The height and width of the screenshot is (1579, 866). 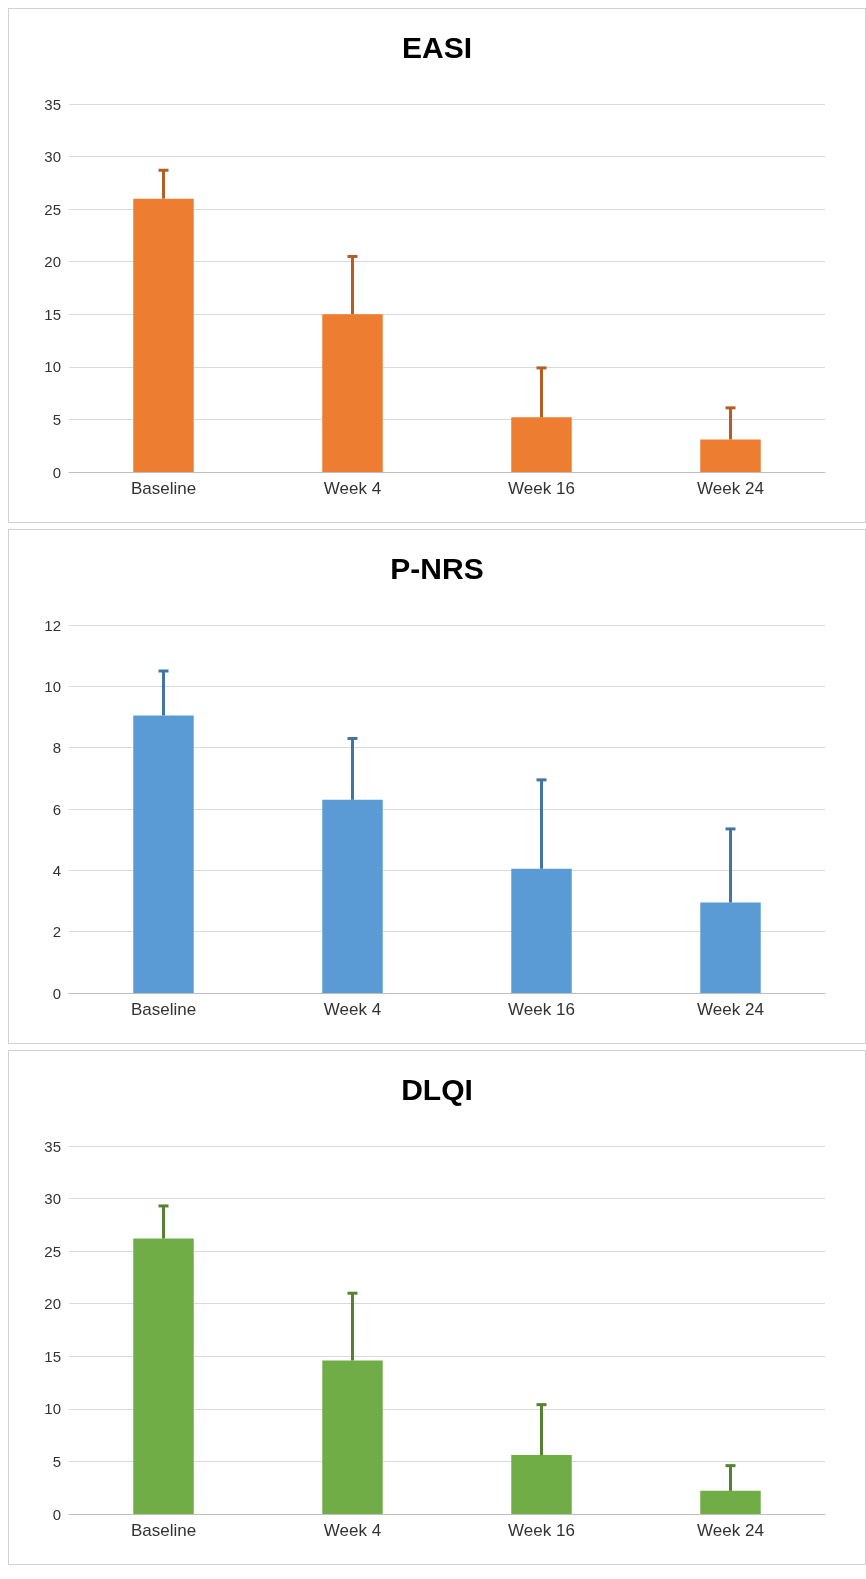 What do you see at coordinates (56, 932) in the screenshot?
I see `y-tick-label: 2` at bounding box center [56, 932].